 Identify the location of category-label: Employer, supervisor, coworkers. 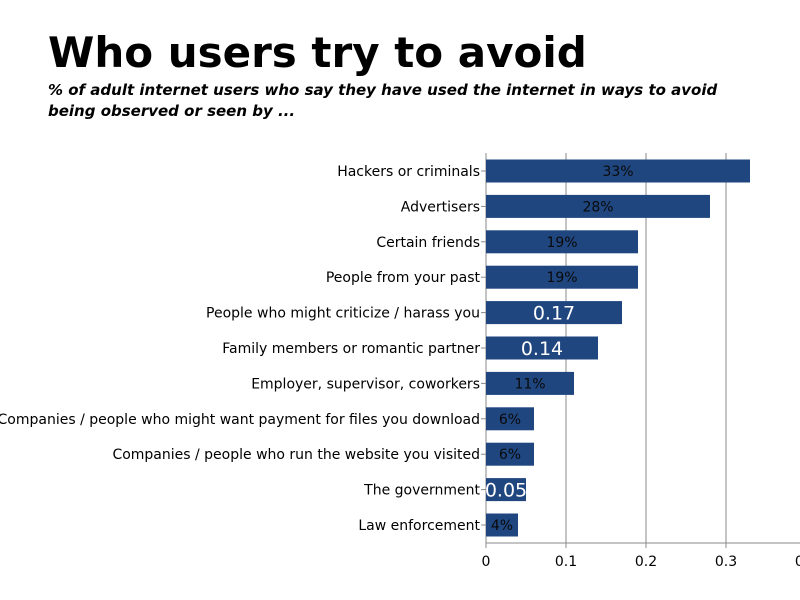
(365, 384).